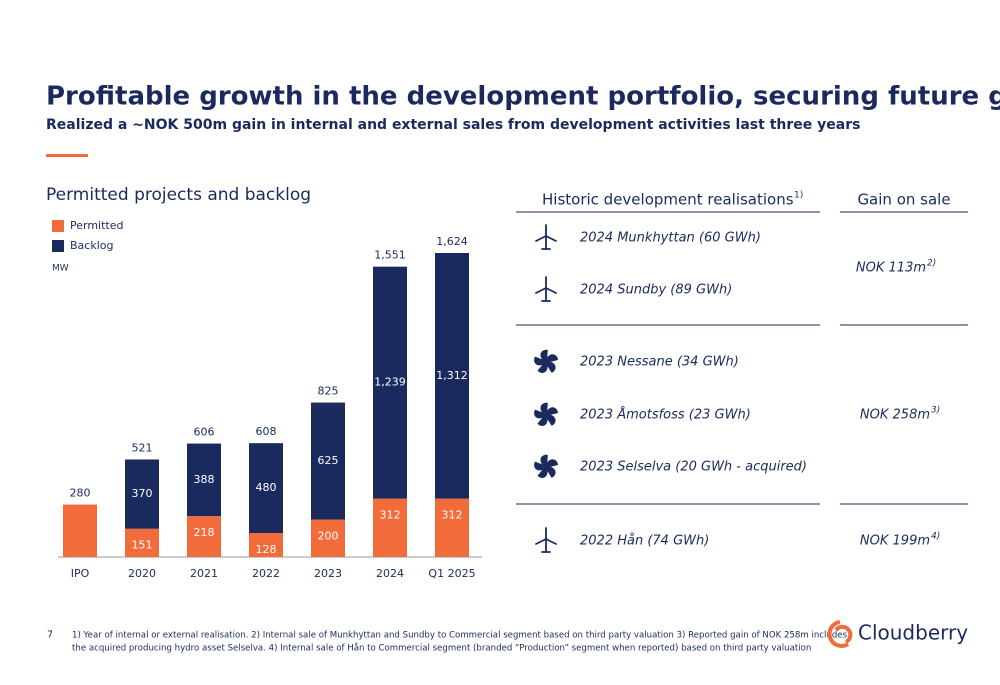 The image size is (1000, 685). Describe the element at coordinates (935, 411) in the screenshot. I see `gain-note: 3)` at that location.